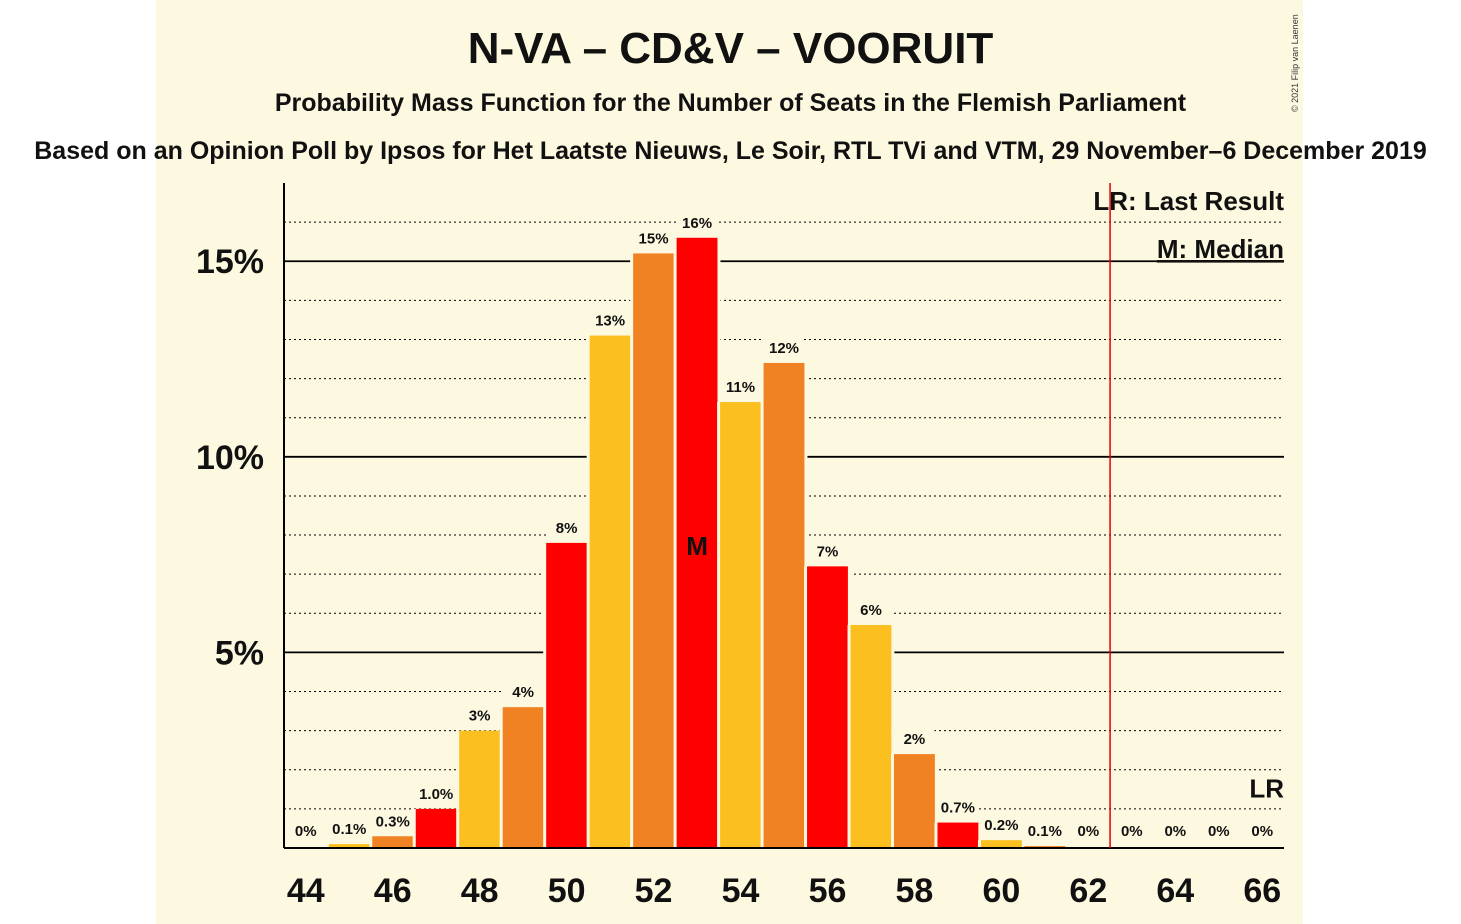 The width and height of the screenshot is (1461, 924). What do you see at coordinates (1188, 201) in the screenshot?
I see `legend-last-result: LR: Last Result` at bounding box center [1188, 201].